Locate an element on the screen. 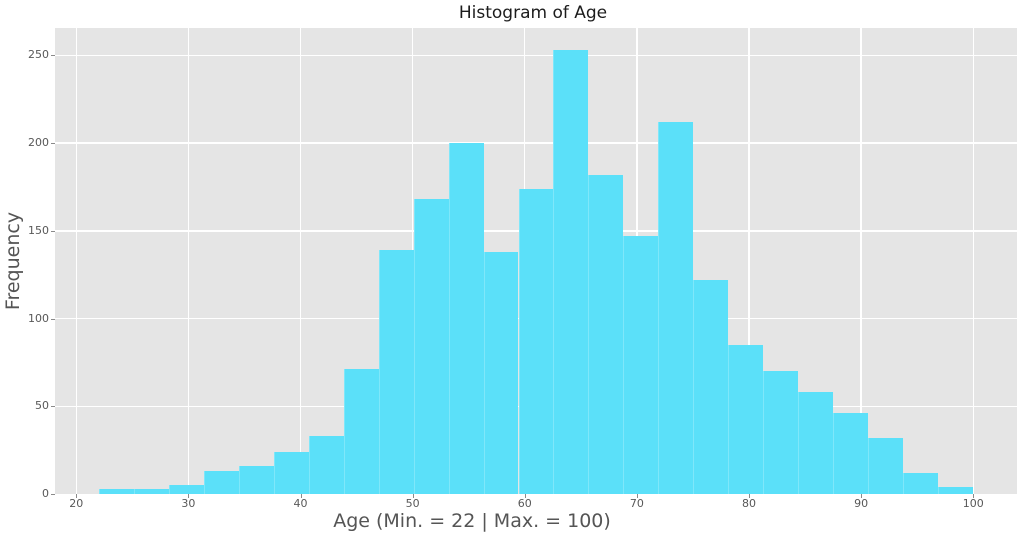 This screenshot has width=1024, height=540. x-tick-label: 20 is located at coordinates (76, 503).